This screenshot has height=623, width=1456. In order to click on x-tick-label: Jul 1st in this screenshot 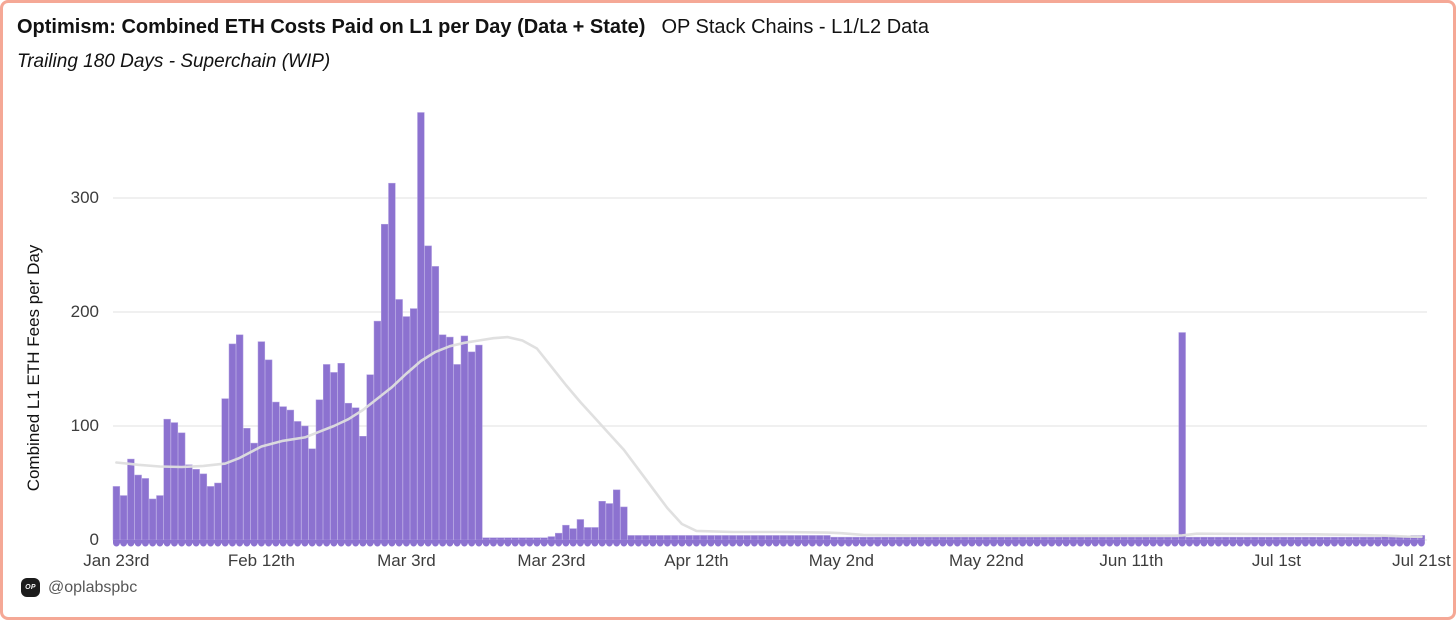, I will do `click(1276, 560)`.